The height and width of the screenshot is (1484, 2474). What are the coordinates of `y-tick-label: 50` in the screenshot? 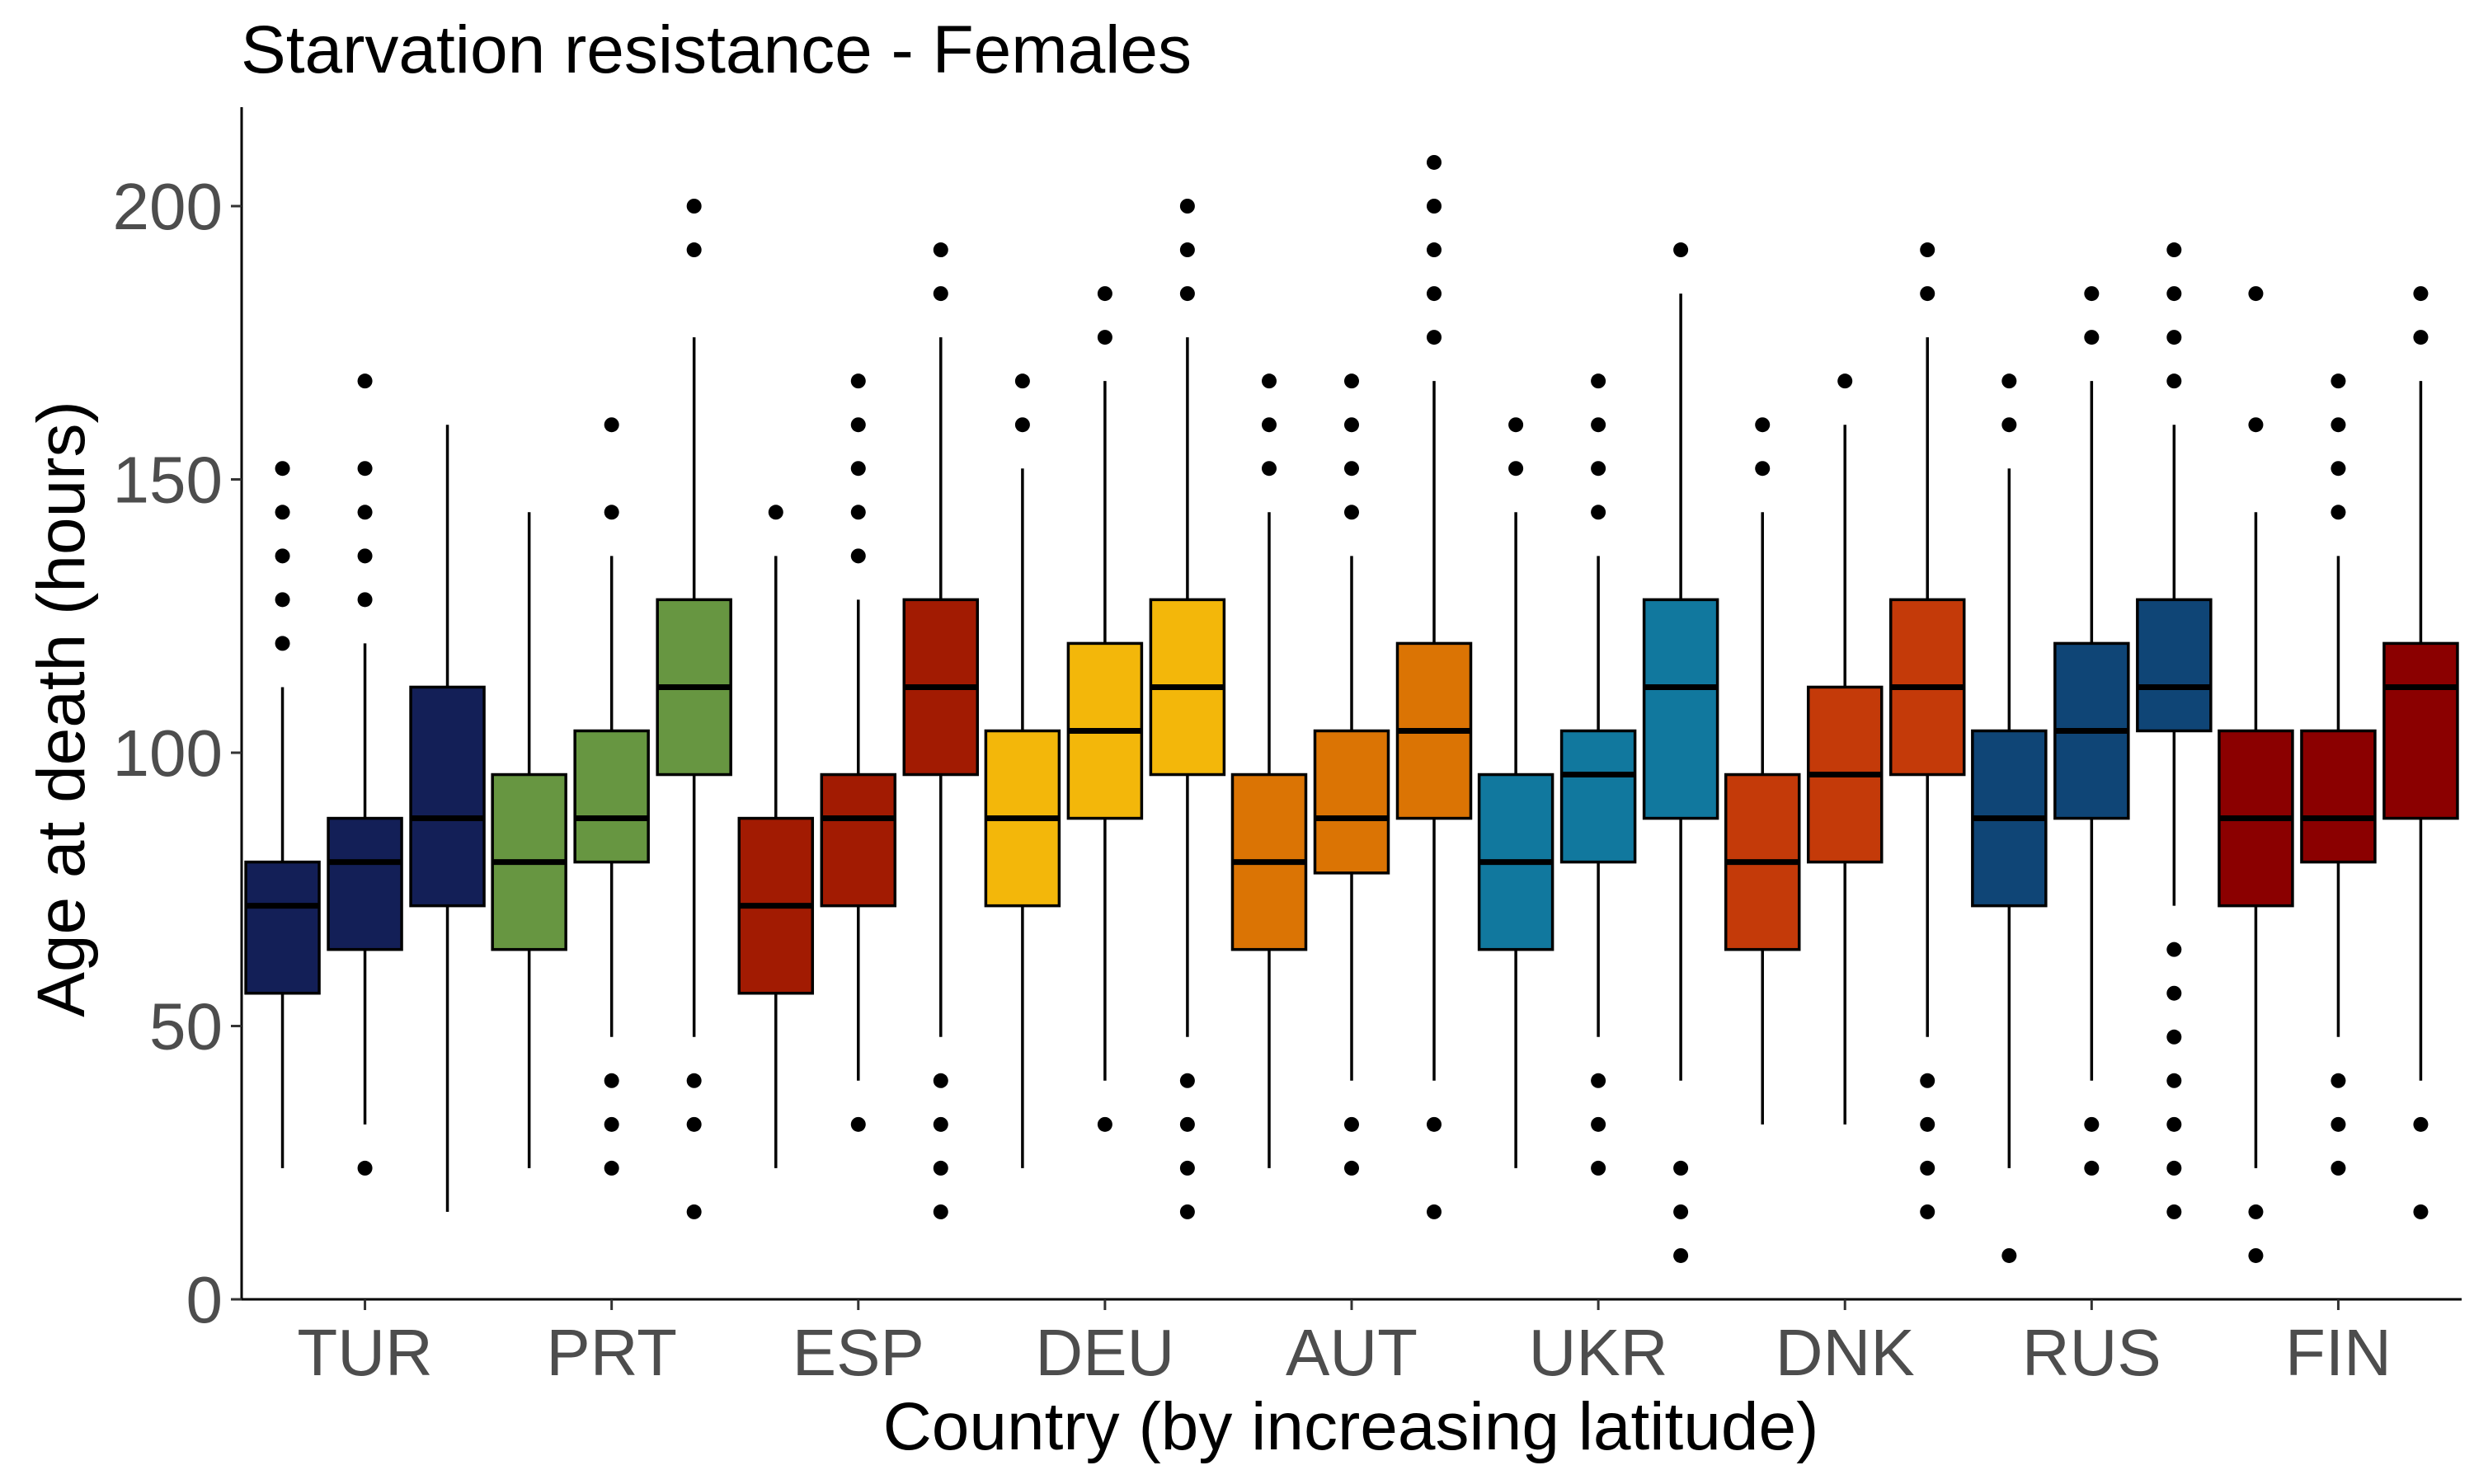 It's located at (186, 1027).